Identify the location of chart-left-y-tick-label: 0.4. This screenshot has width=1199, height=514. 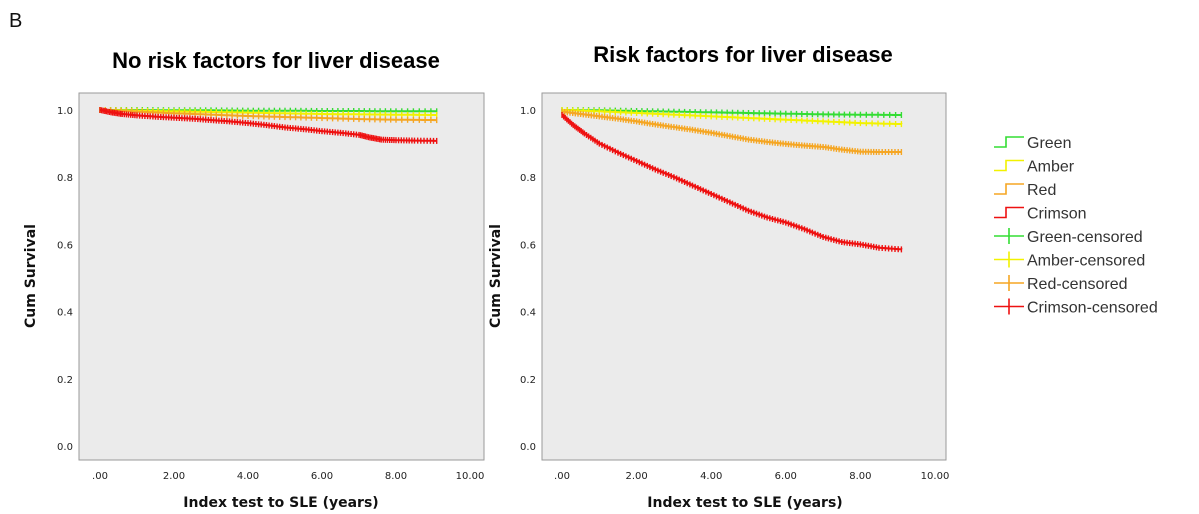
(65, 313).